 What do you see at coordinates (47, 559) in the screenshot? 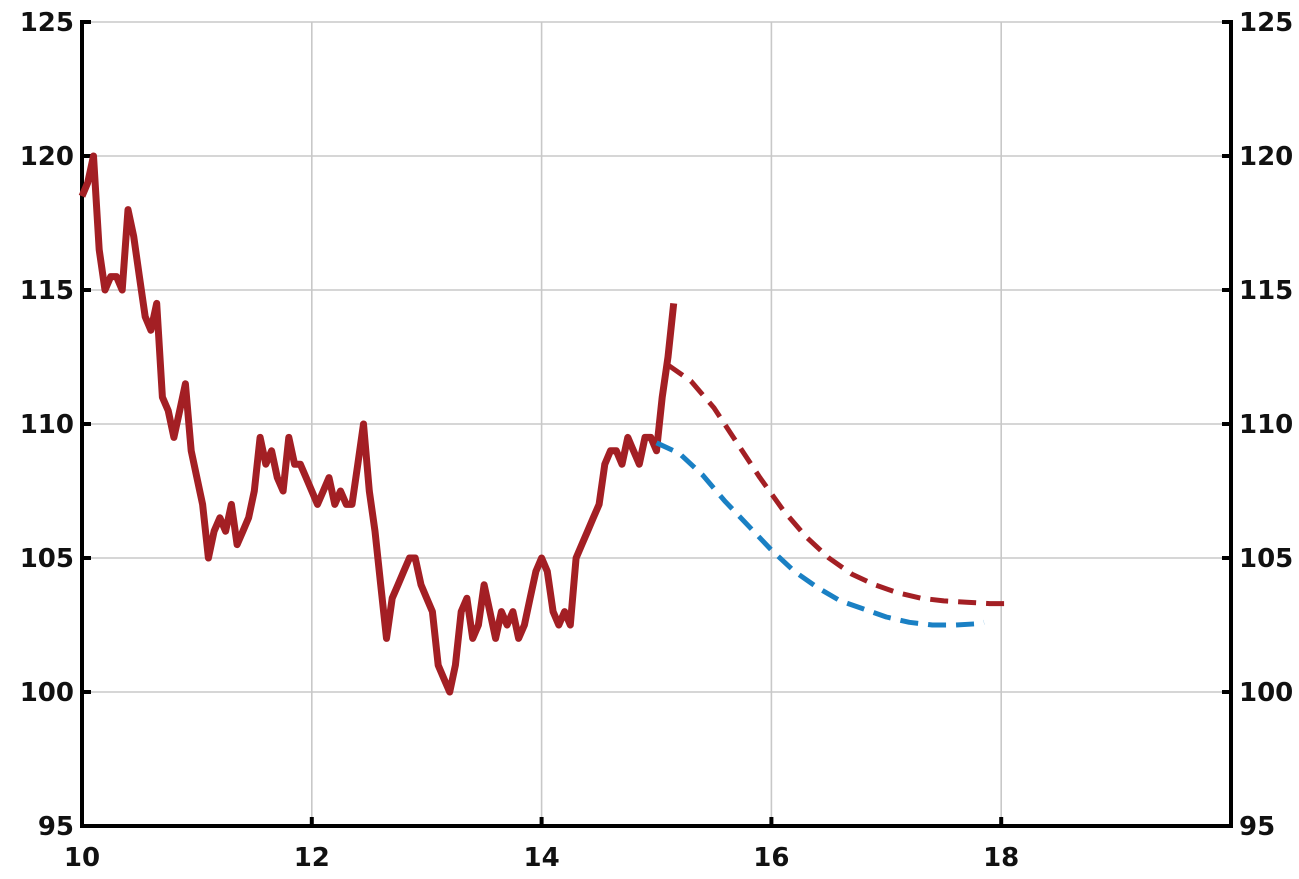
I see `y-tick-label-left: 105` at bounding box center [47, 559].